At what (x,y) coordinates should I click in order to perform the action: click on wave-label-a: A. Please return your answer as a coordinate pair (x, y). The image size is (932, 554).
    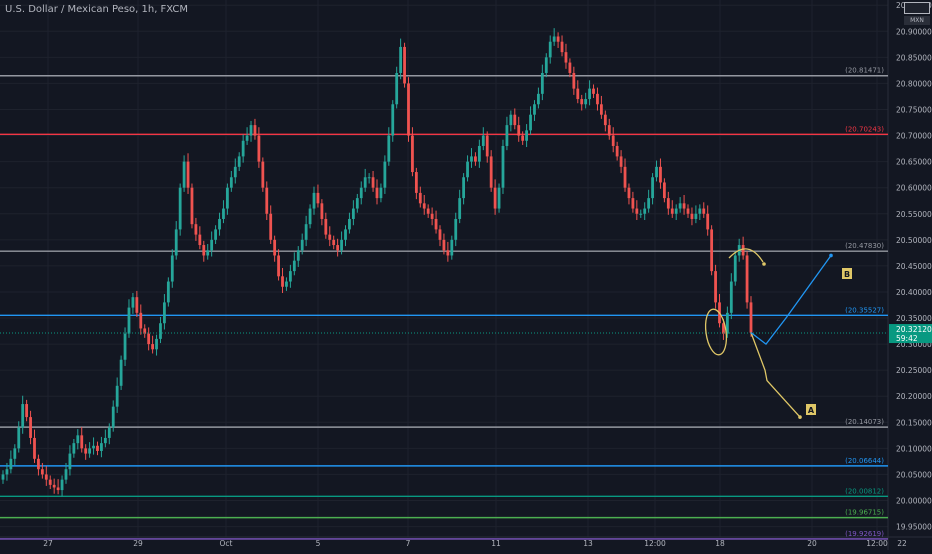
    Looking at the image, I should click on (811, 410).